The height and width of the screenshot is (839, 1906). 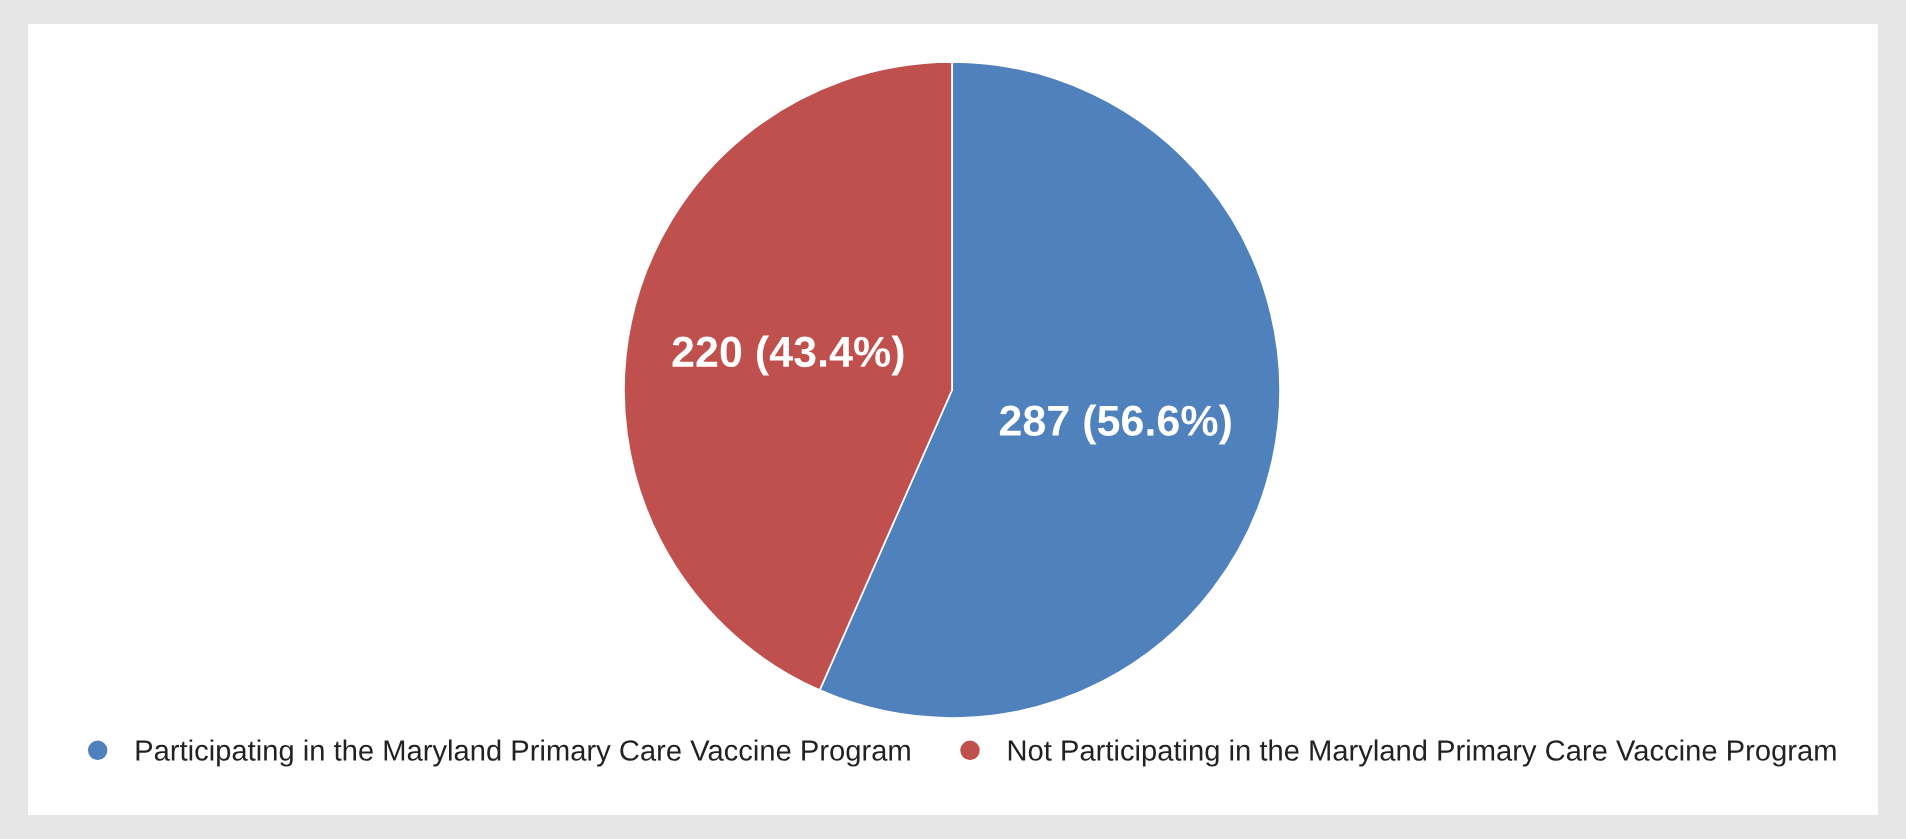 I want to click on legend-label: Participating in the Maryland Primary Care Vaccine Program, so click(x=523, y=753).